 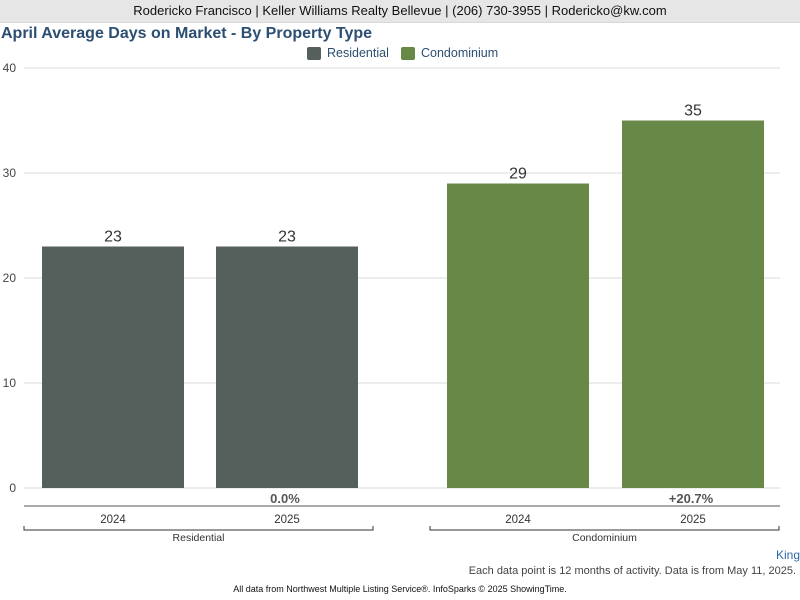 What do you see at coordinates (10, 383) in the screenshot?
I see `y-tick-label: 10` at bounding box center [10, 383].